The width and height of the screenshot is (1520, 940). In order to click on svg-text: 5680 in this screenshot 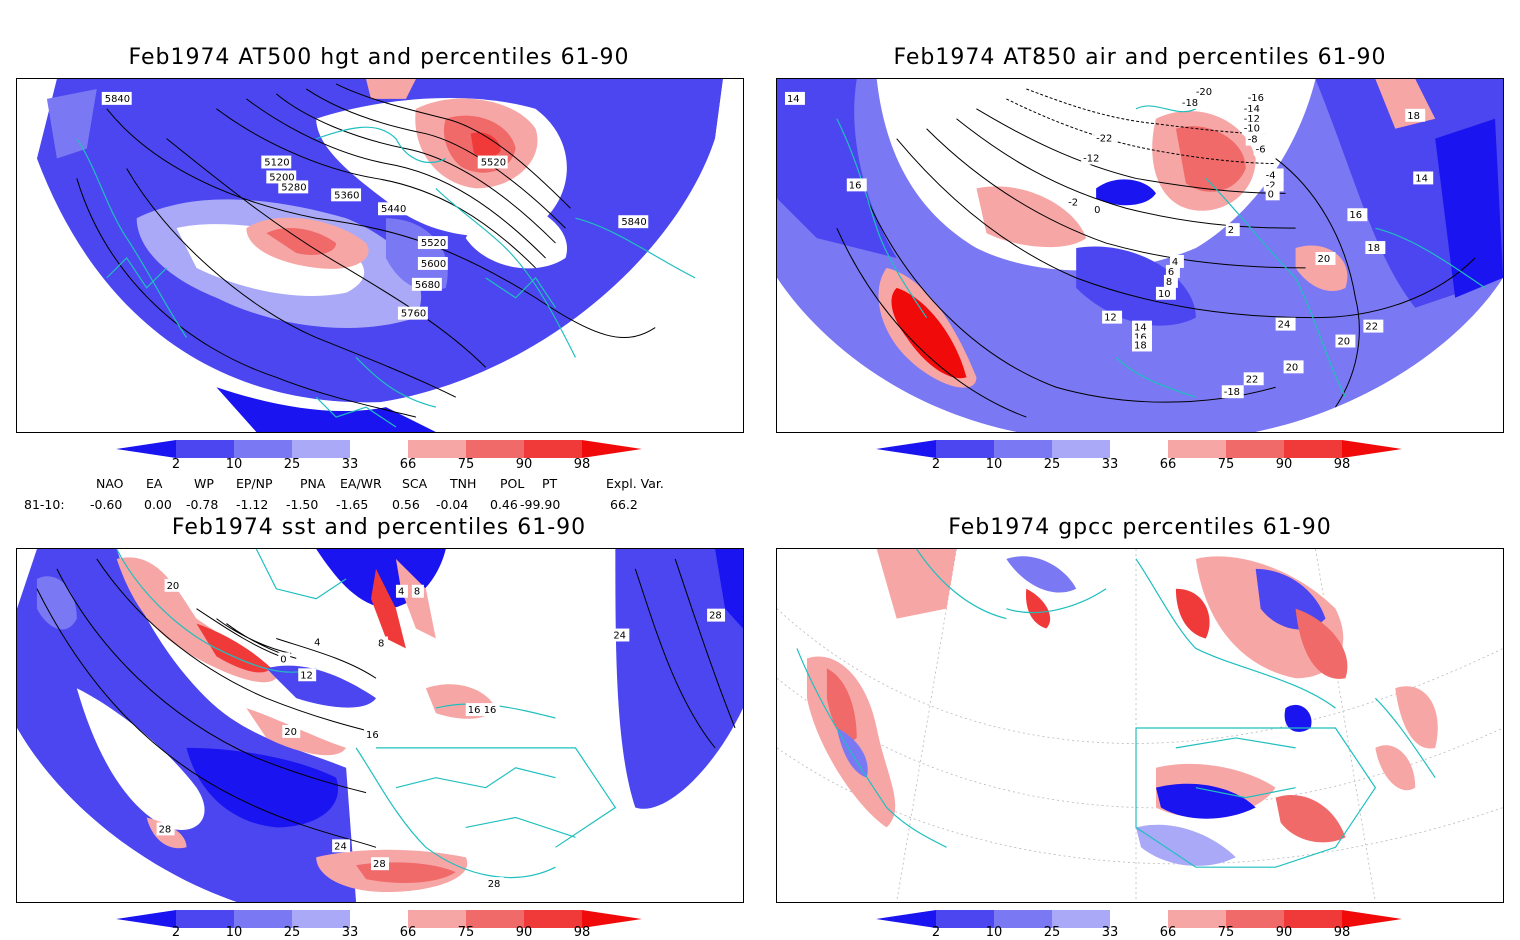, I will do `click(427, 285)`.